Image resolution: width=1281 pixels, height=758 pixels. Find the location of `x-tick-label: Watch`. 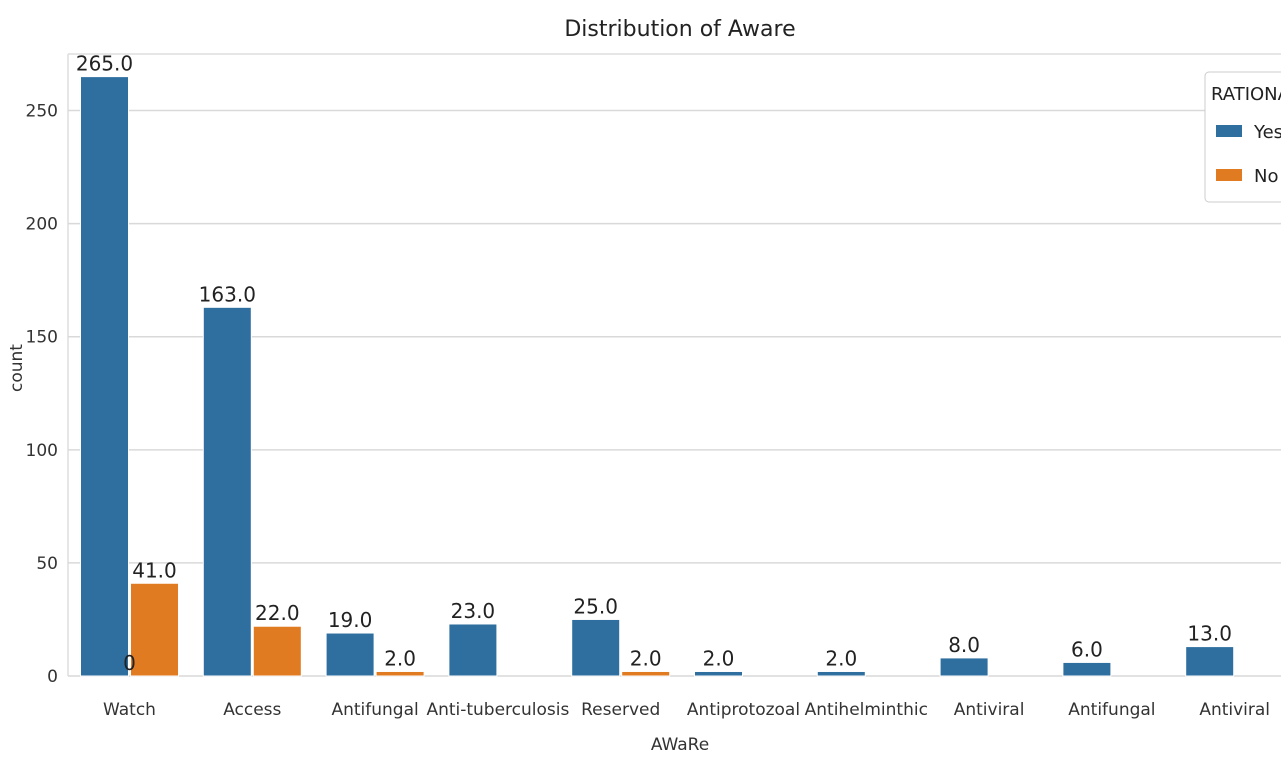

x-tick-label: Watch is located at coordinates (129, 710).